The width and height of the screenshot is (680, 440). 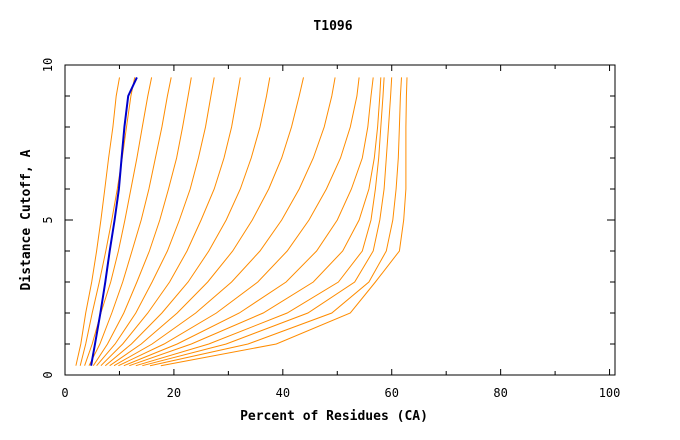 I want to click on y-tick-label-5: 5, so click(x=48, y=219).